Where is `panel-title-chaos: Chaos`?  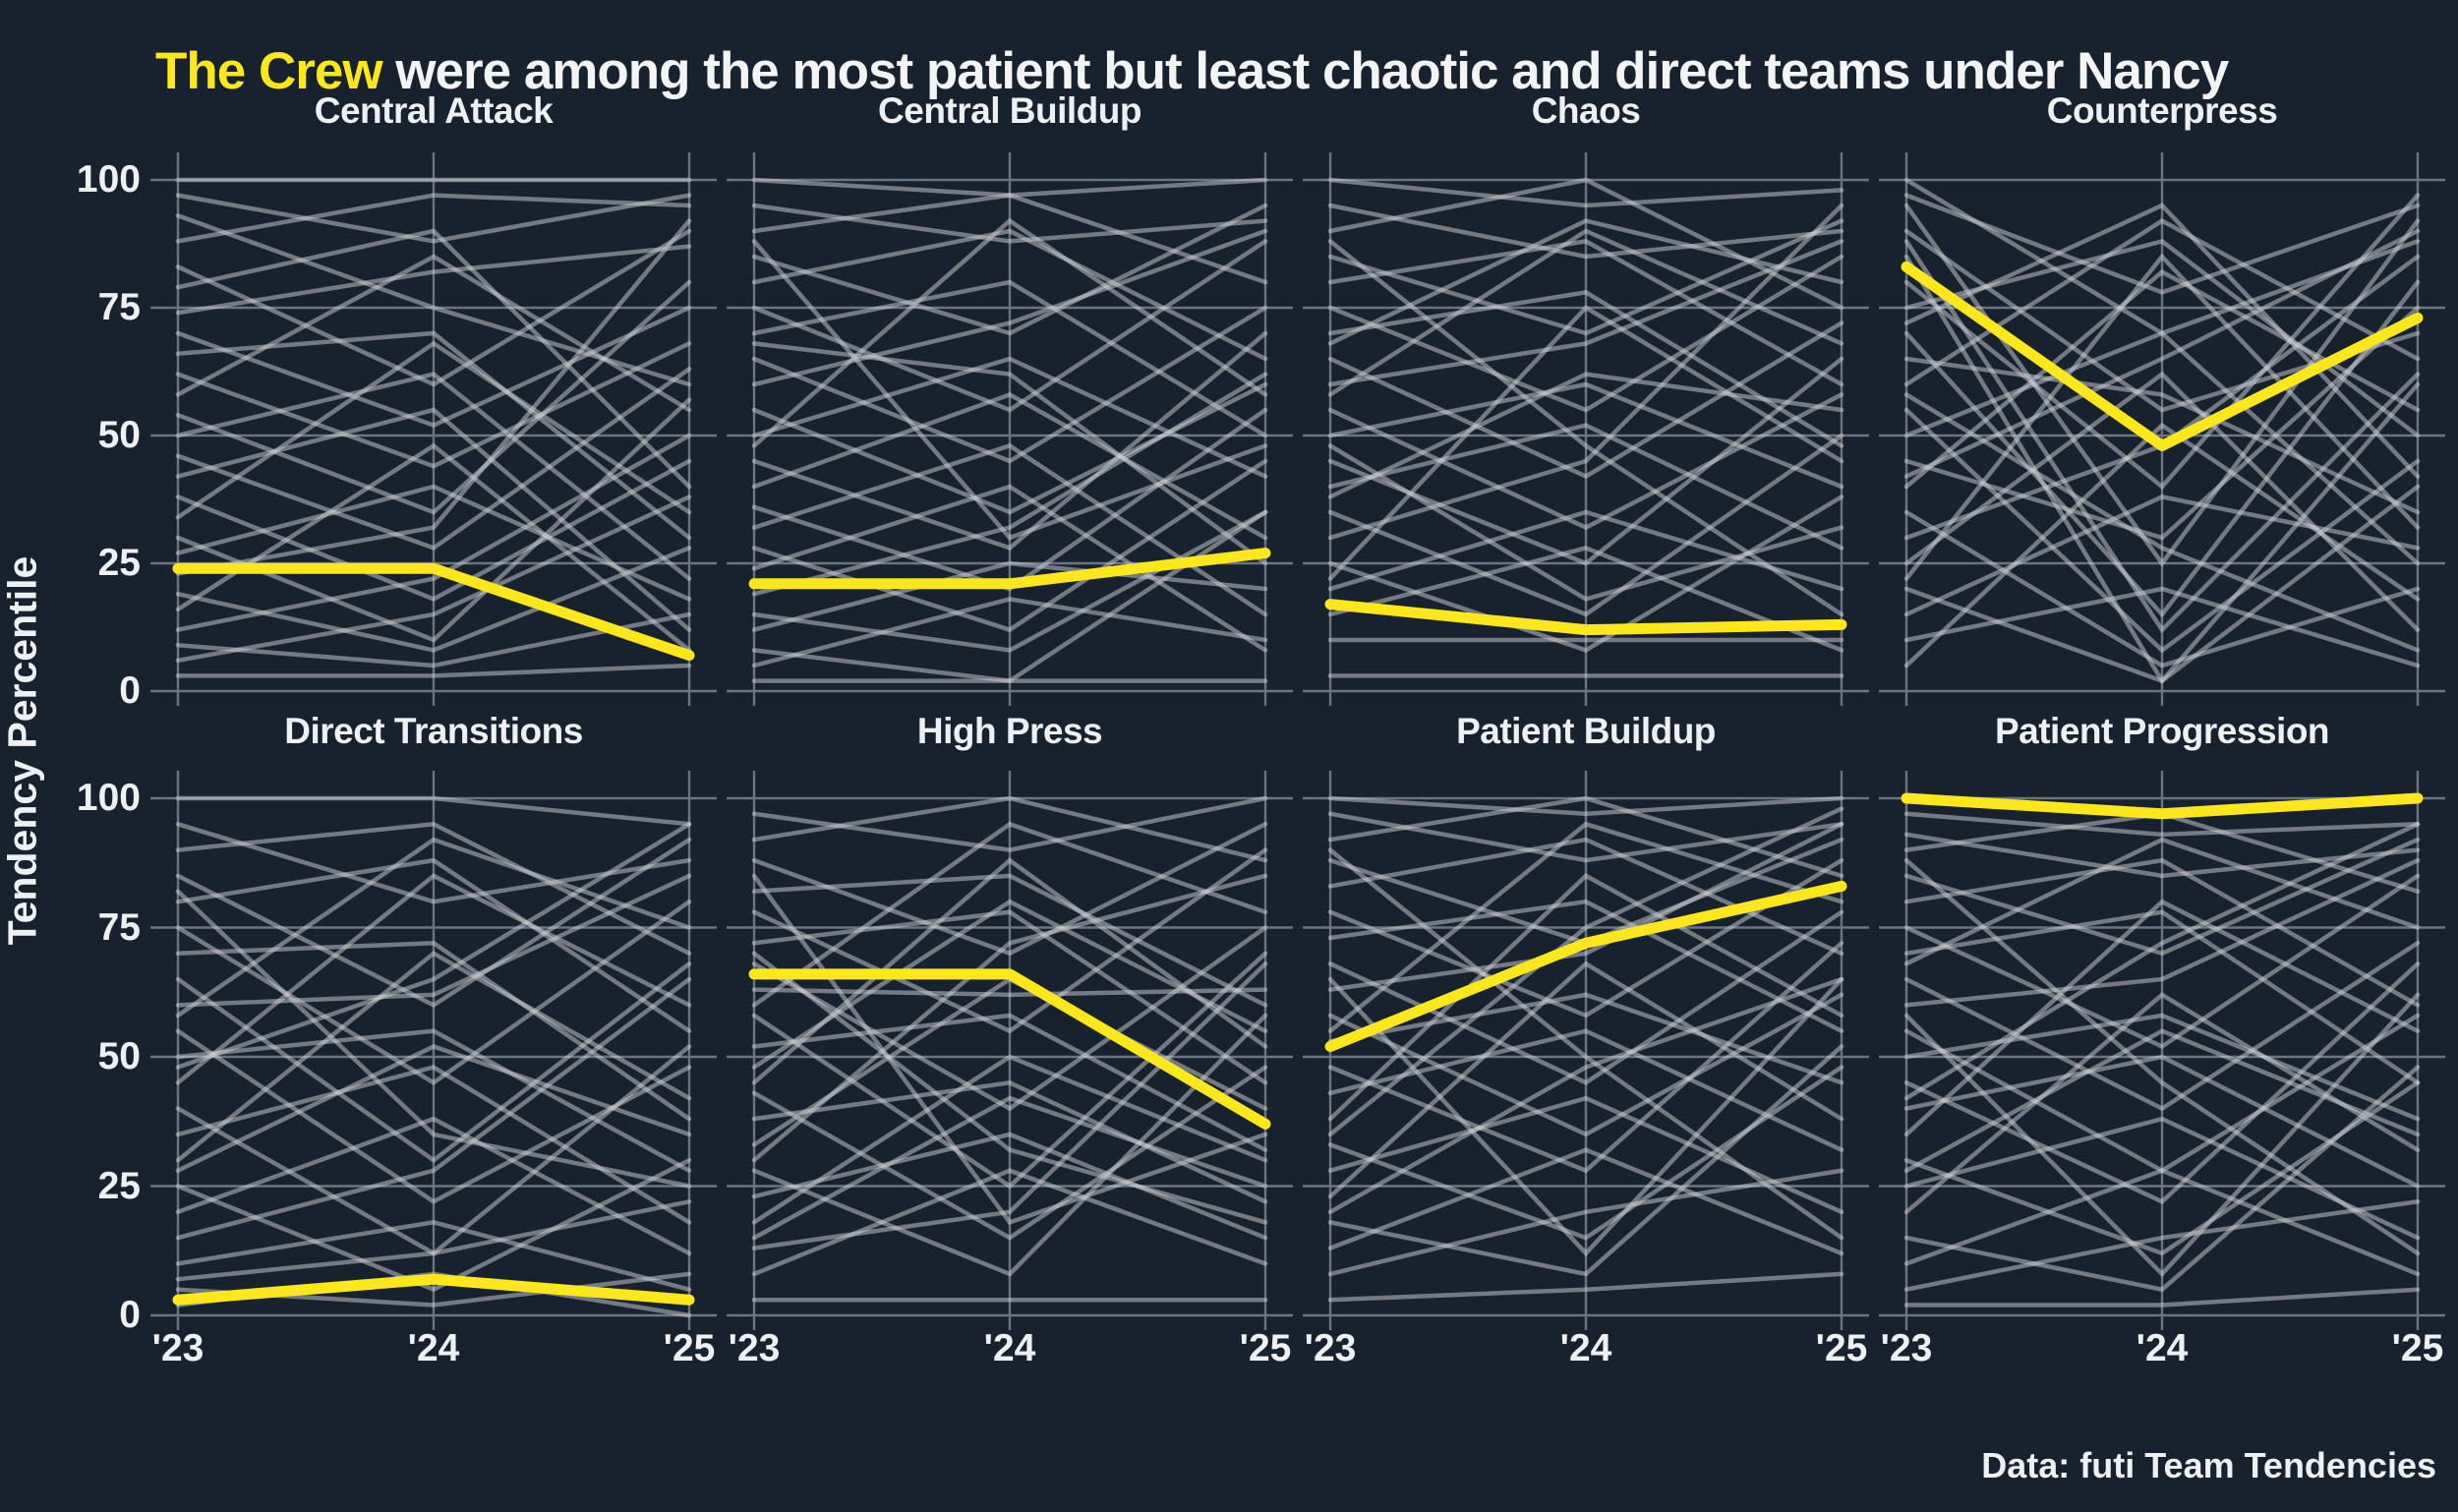
panel-title-chaos: Chaos is located at coordinates (1586, 110).